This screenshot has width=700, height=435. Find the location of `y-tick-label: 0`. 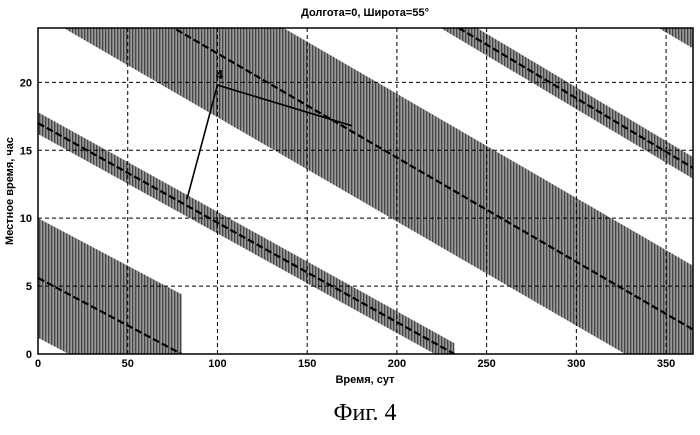

y-tick-label: 0 is located at coordinates (29, 355).